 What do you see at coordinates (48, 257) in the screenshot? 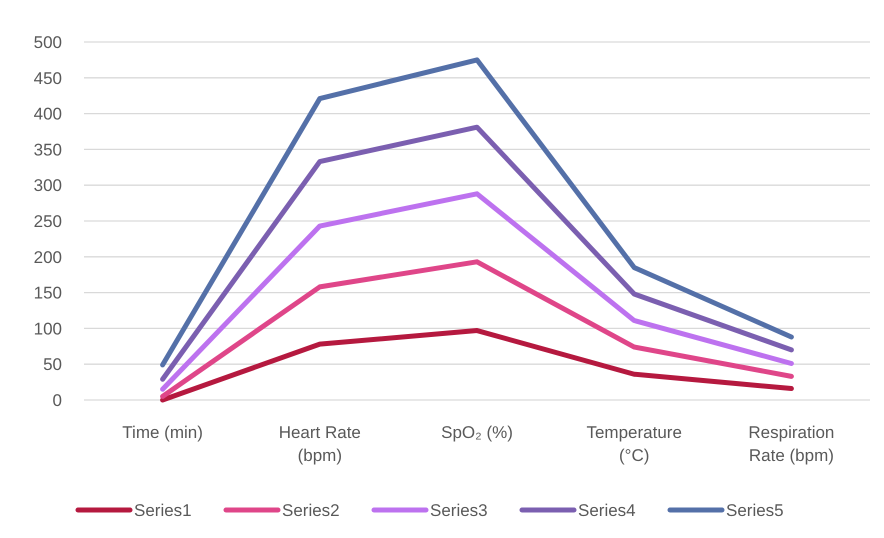
I see `y-tick-label: 200` at bounding box center [48, 257].